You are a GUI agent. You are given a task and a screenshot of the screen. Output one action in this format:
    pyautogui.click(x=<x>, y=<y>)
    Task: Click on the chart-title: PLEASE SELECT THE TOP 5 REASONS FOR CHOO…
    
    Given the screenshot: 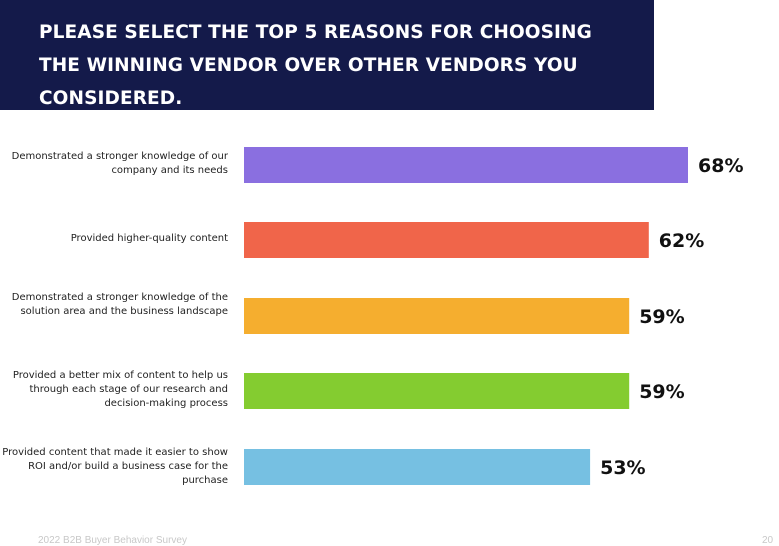 What is the action you would take?
    pyautogui.click(x=315, y=65)
    